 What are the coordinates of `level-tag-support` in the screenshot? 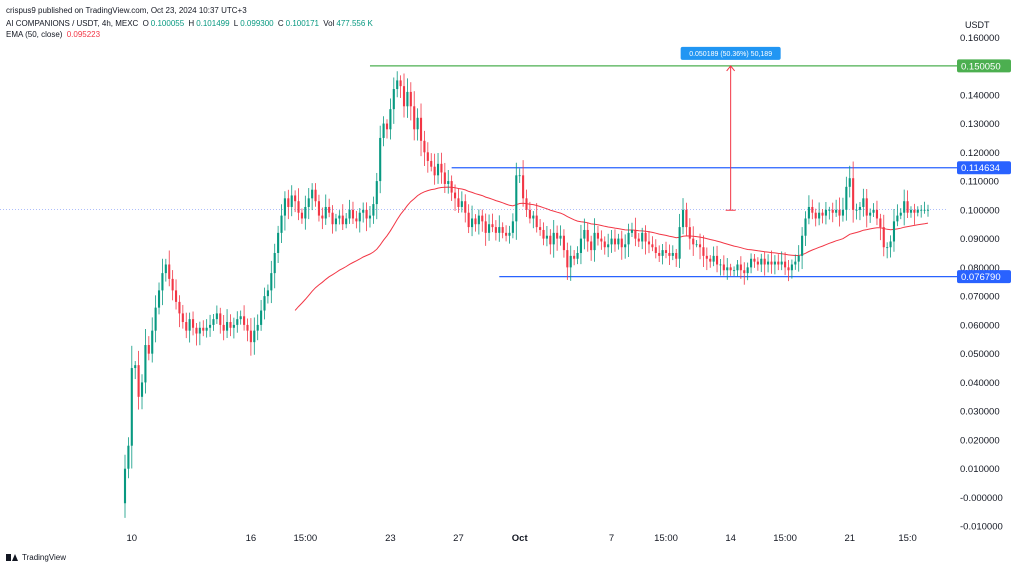 It's located at (984, 277).